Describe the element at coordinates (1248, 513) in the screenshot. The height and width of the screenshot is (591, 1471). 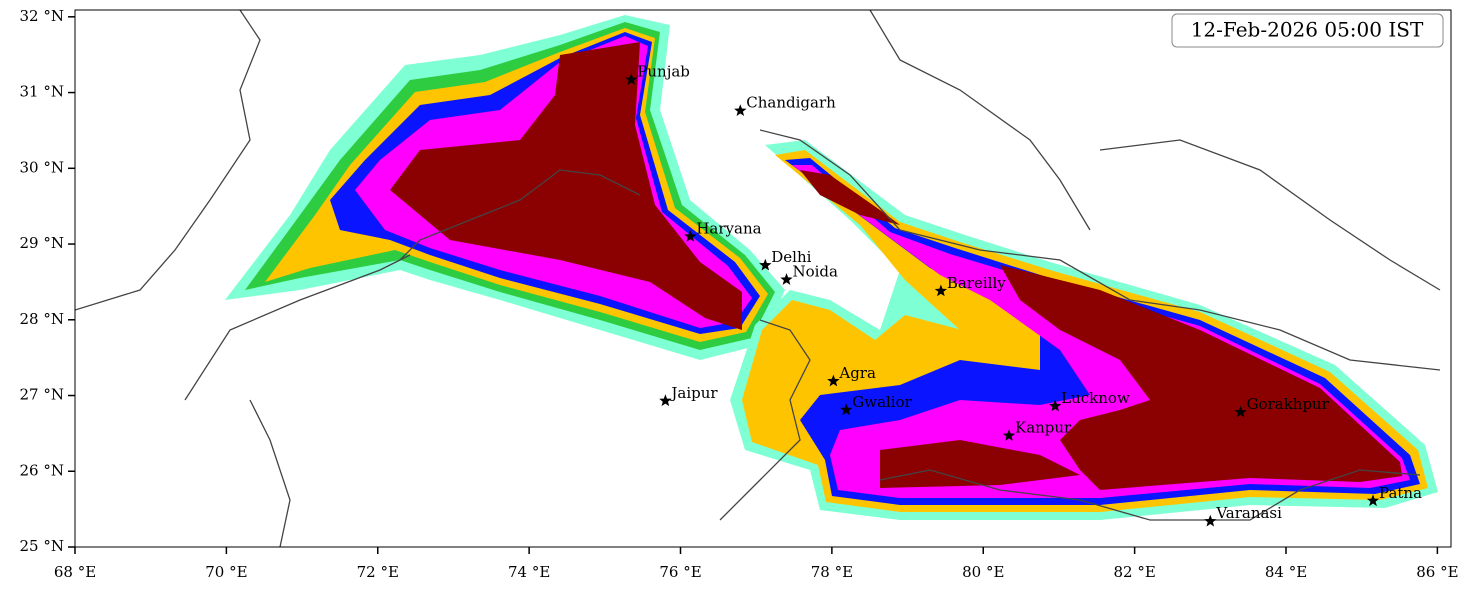
I see `city-label: Varanasi` at that location.